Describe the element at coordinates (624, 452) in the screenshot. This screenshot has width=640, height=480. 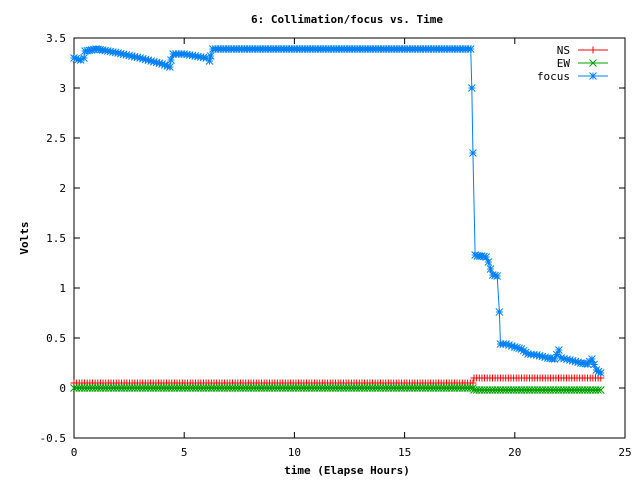
I see `x-tick-label: 25` at that location.